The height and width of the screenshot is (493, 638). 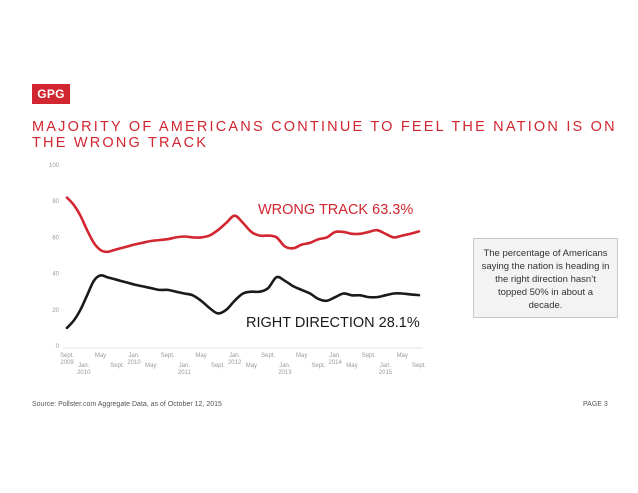 I want to click on x-tick-label: Jan. 2013, so click(x=285, y=369).